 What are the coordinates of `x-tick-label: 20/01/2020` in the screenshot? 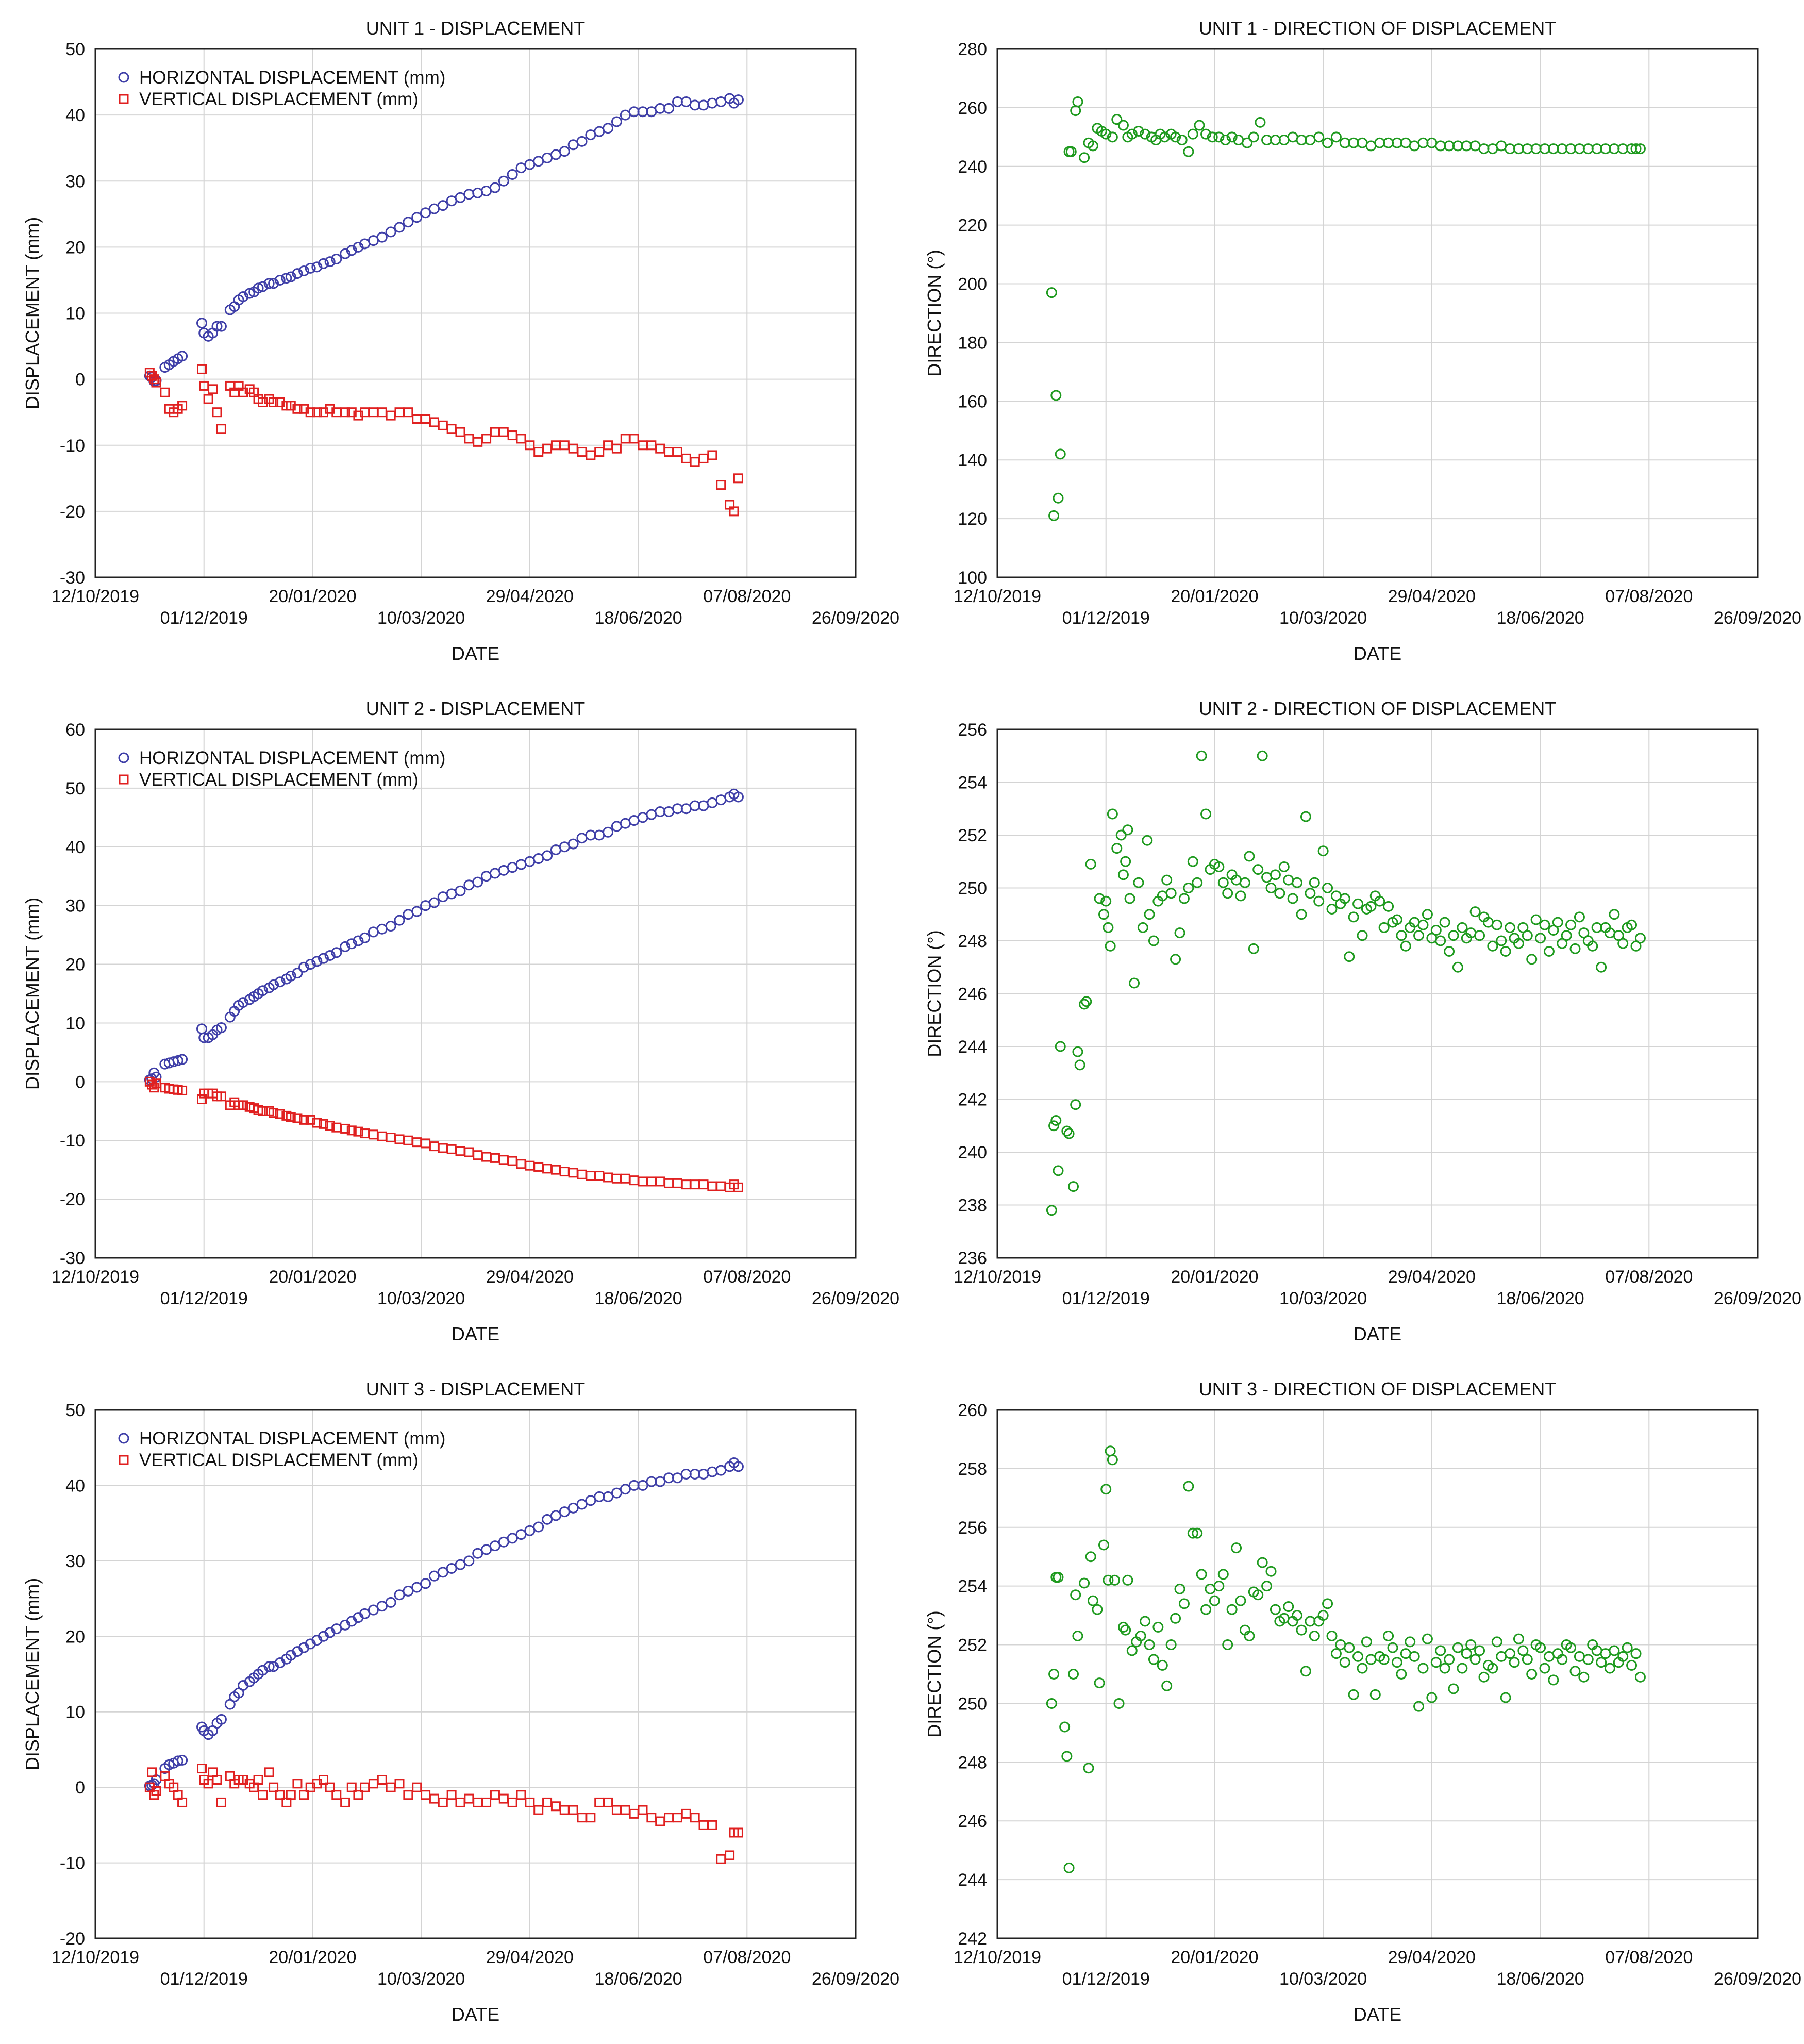 It's located at (1215, 1277).